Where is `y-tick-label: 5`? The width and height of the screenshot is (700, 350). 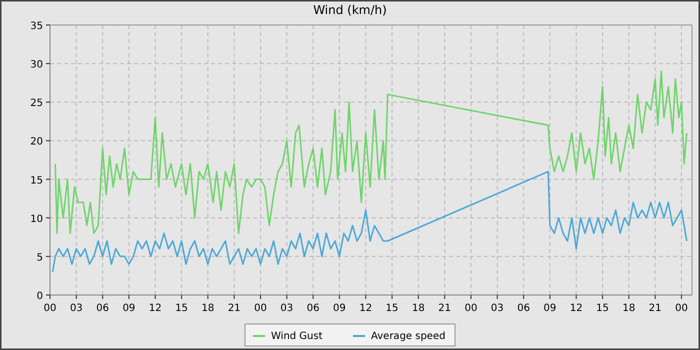 y-tick-label: 5 is located at coordinates (39, 258).